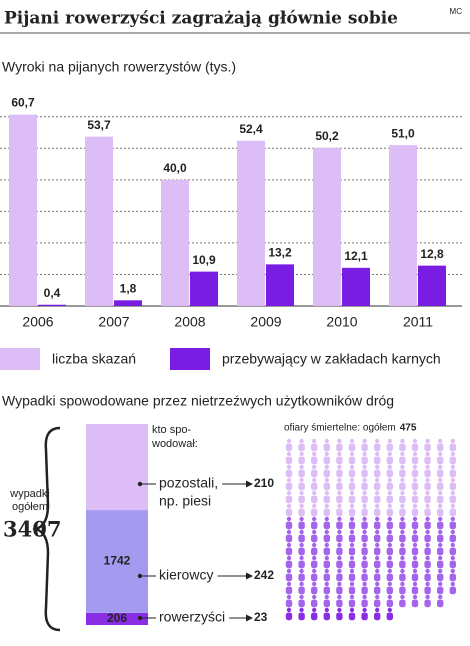 This screenshot has width=470, height=646. What do you see at coordinates (408, 428) in the screenshot?
I see `pictogram-total: 475` at bounding box center [408, 428].